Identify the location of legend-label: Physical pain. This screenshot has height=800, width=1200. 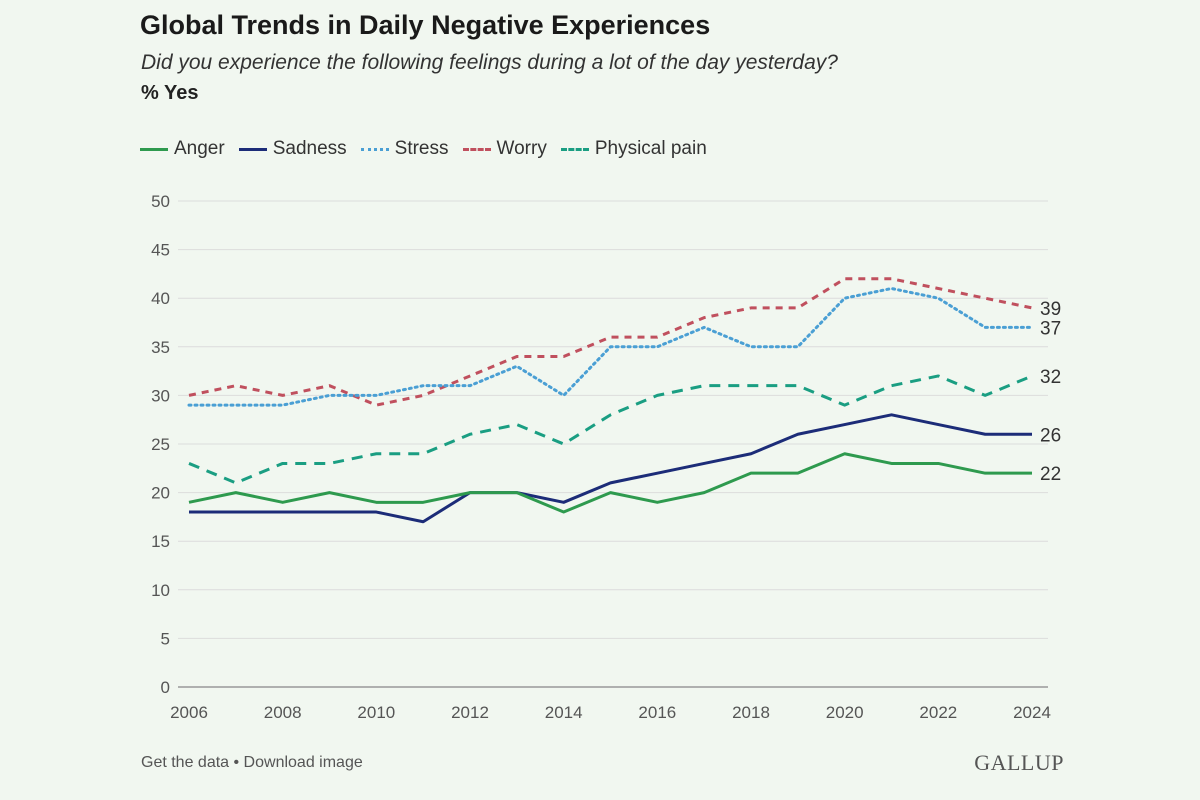
(650, 148).